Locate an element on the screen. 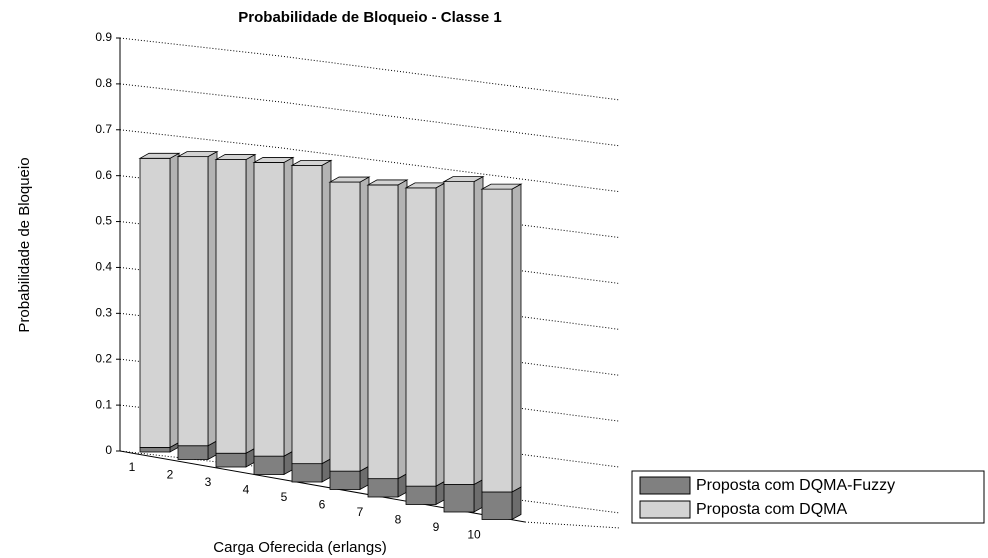 The width and height of the screenshot is (988, 558). y-tick-label: 0 is located at coordinates (108, 450).